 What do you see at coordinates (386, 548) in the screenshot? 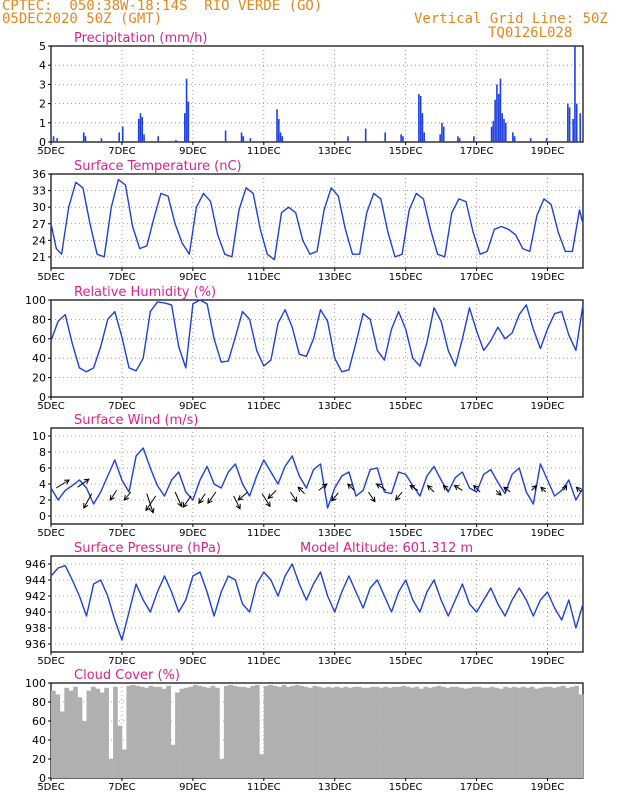
I see `panel-subtitle: Model Altitude: 601.312 m` at bounding box center [386, 548].